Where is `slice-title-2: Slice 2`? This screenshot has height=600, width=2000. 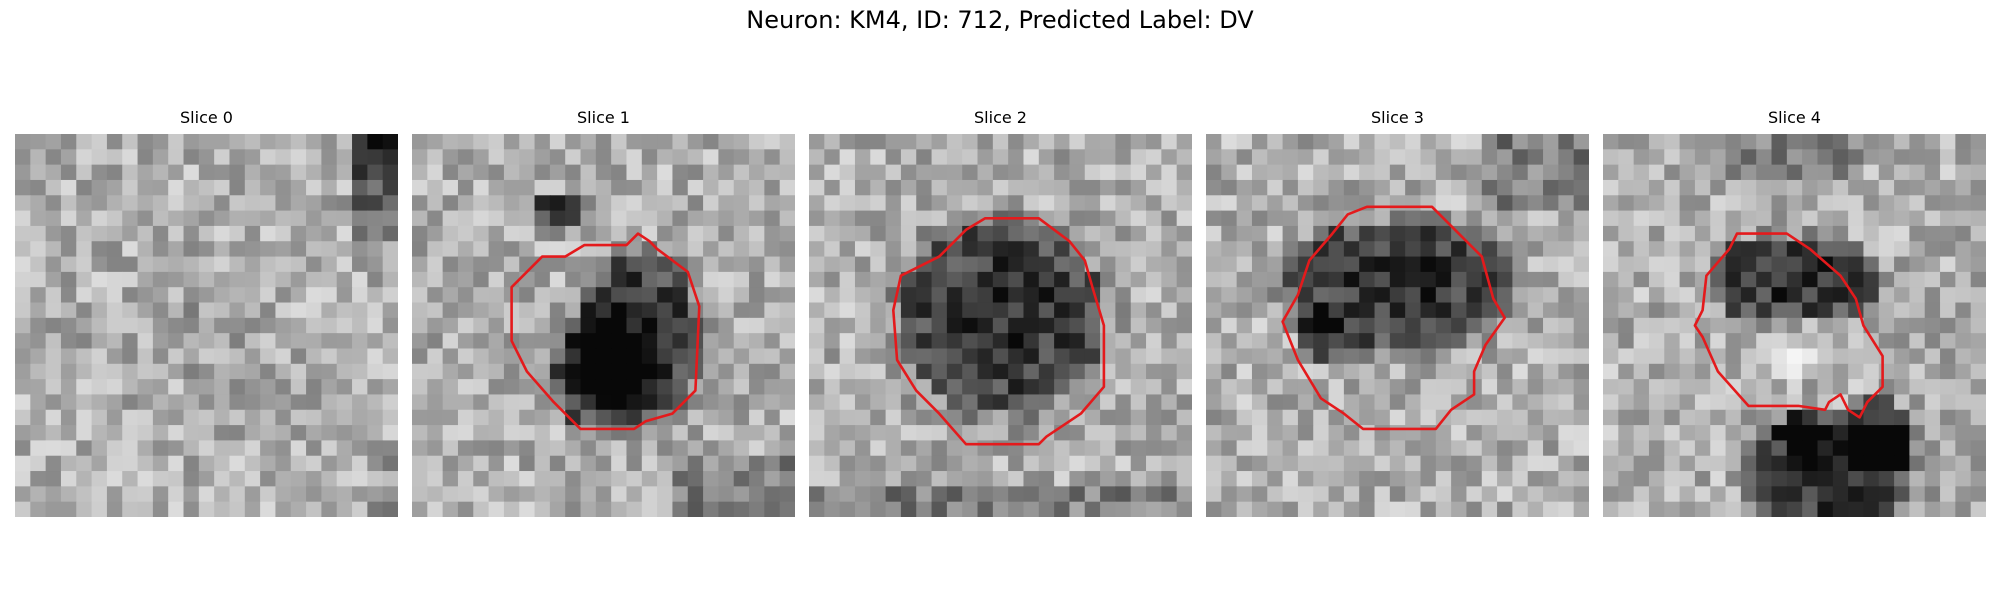
slice-title-2: Slice 2 is located at coordinates (1000, 117).